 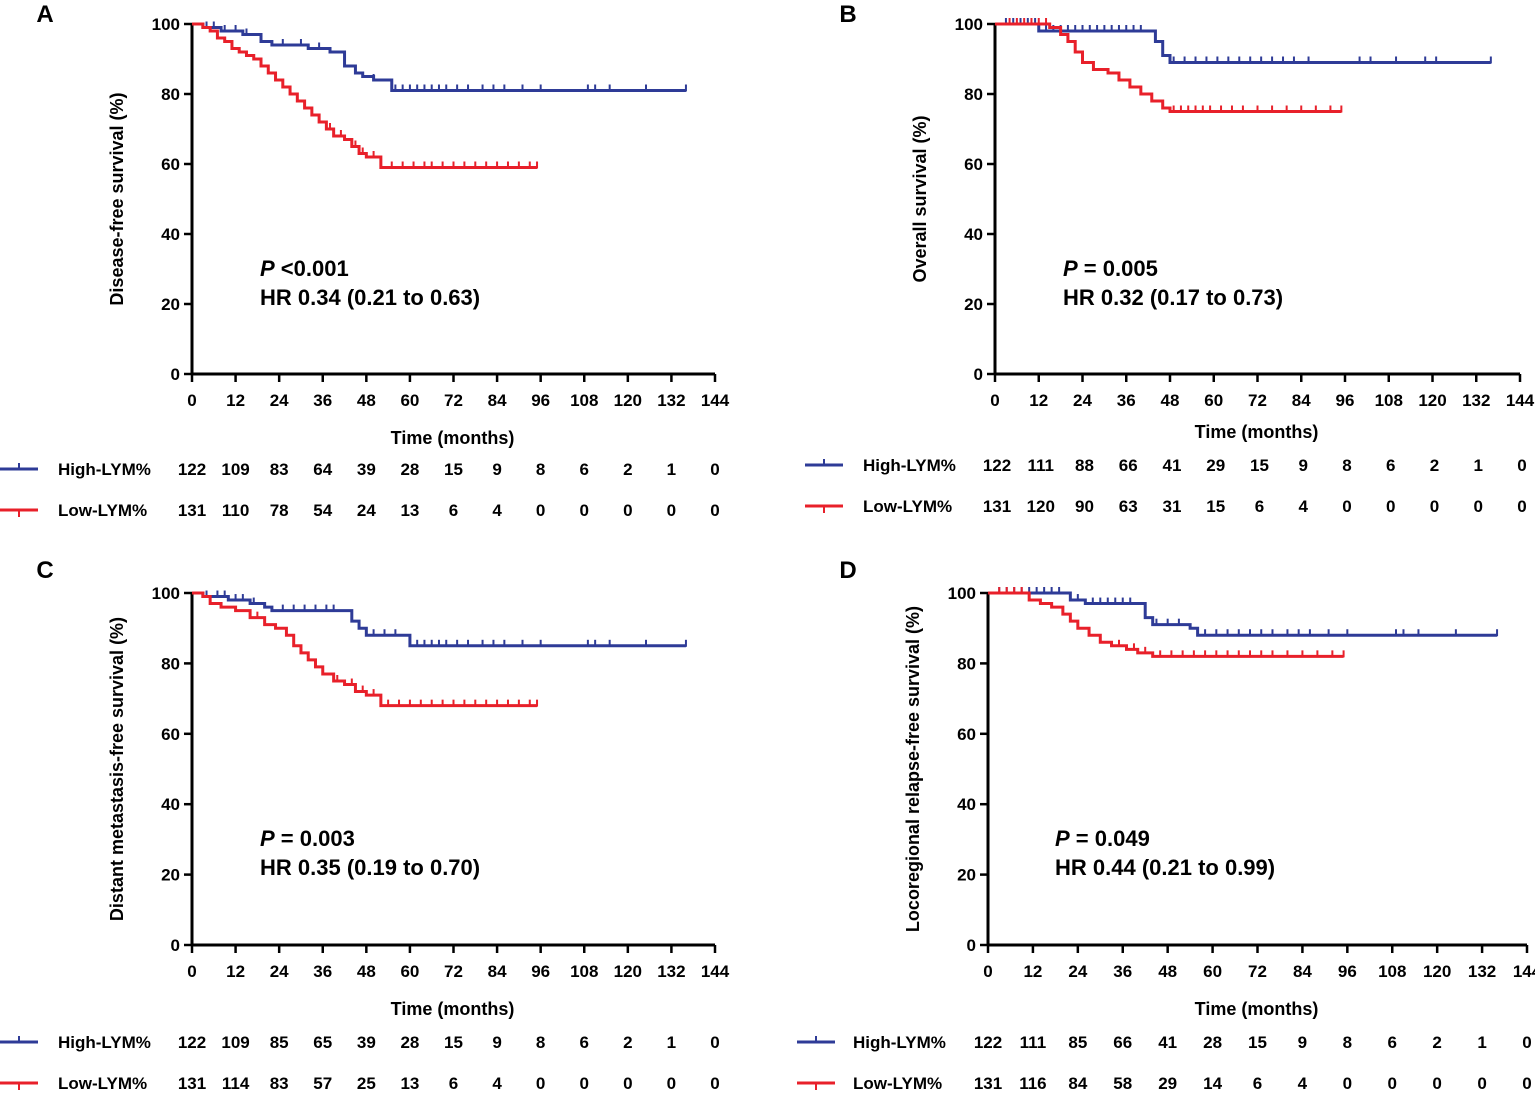 I want to click on legend-label: Low-LYM%, so click(x=897, y=1083).